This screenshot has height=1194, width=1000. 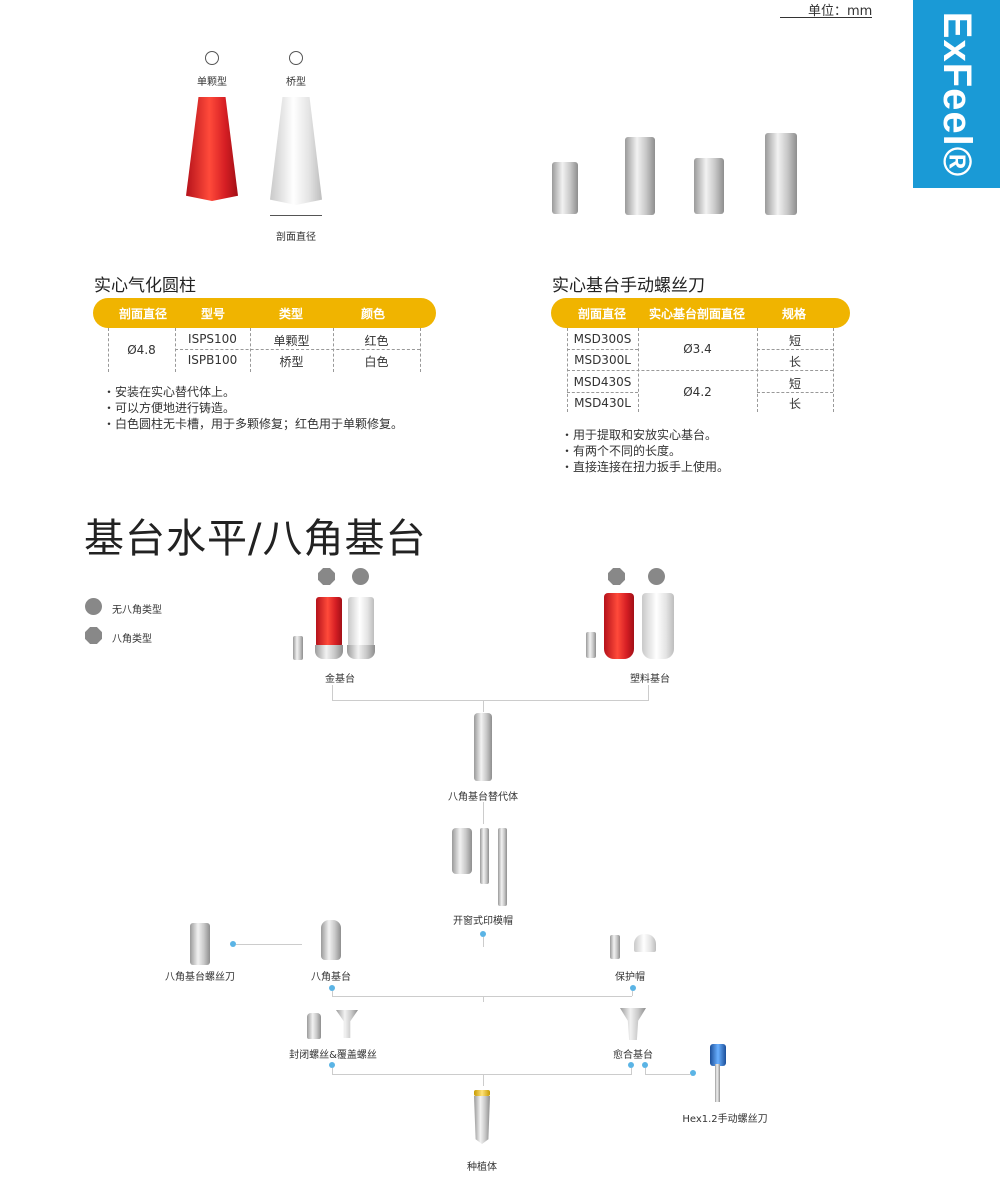 I want to click on table-cell: 单颗型, so click(x=291, y=341).